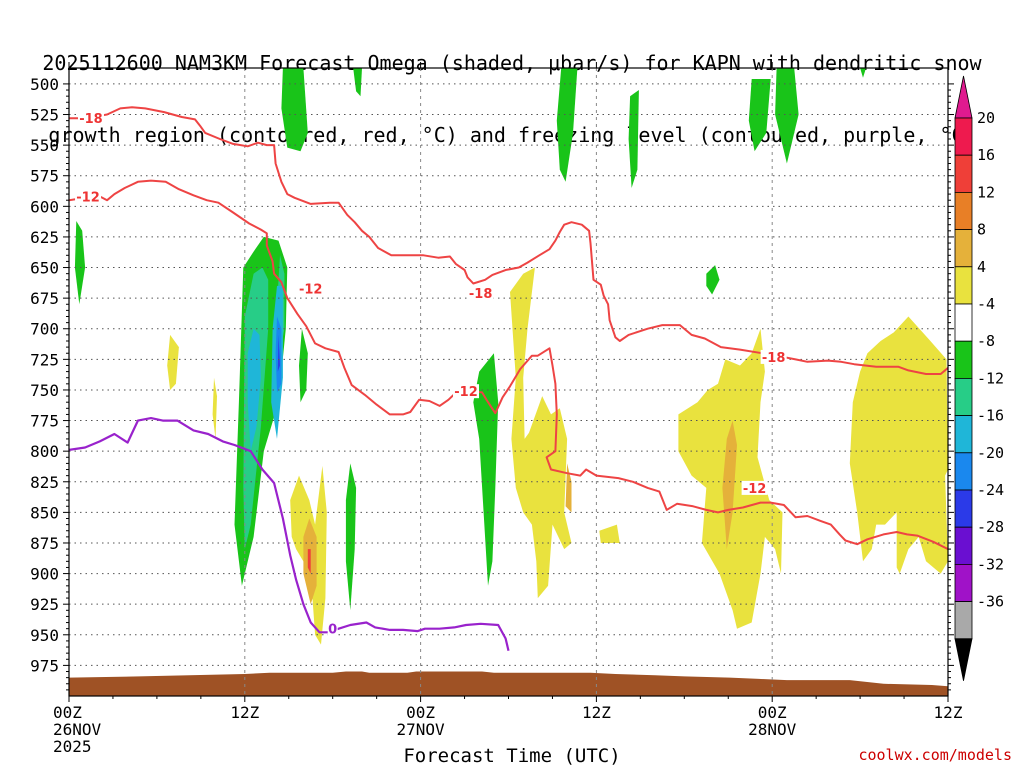 The image size is (1024, 768). Describe the element at coordinates (44, 145) in the screenshot. I see `y-tick-label: 550` at that location.